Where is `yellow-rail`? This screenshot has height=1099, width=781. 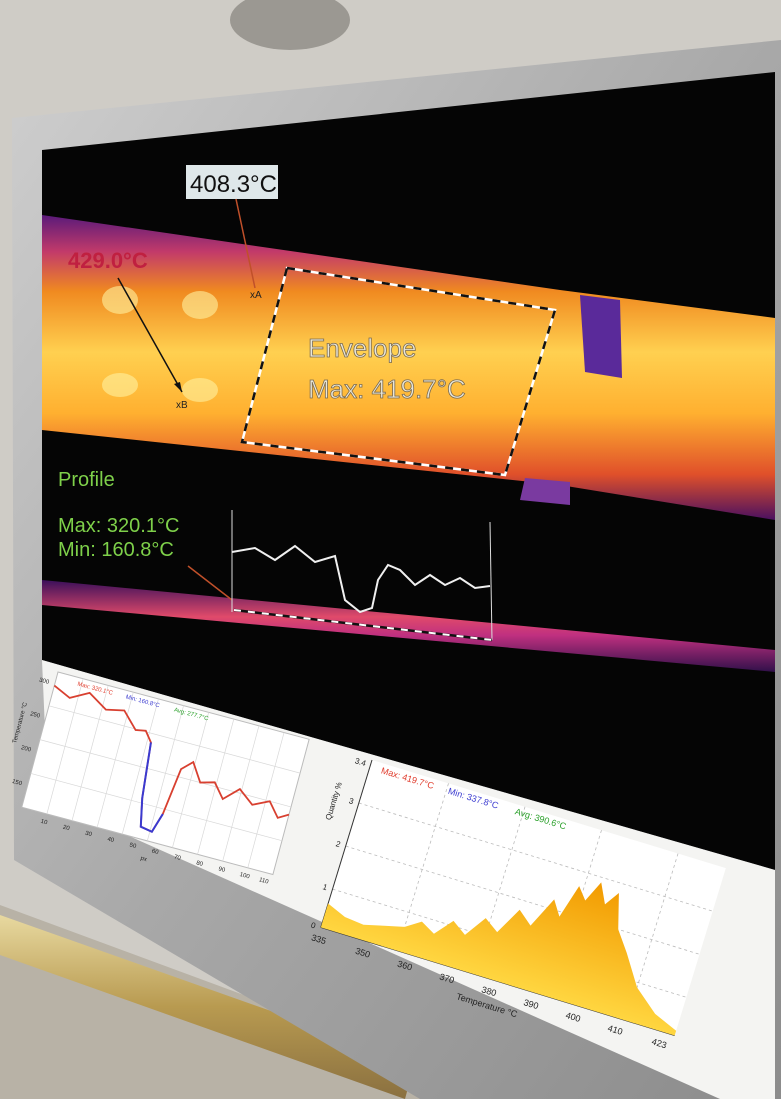 yellow-rail is located at coordinates (207, 1007).